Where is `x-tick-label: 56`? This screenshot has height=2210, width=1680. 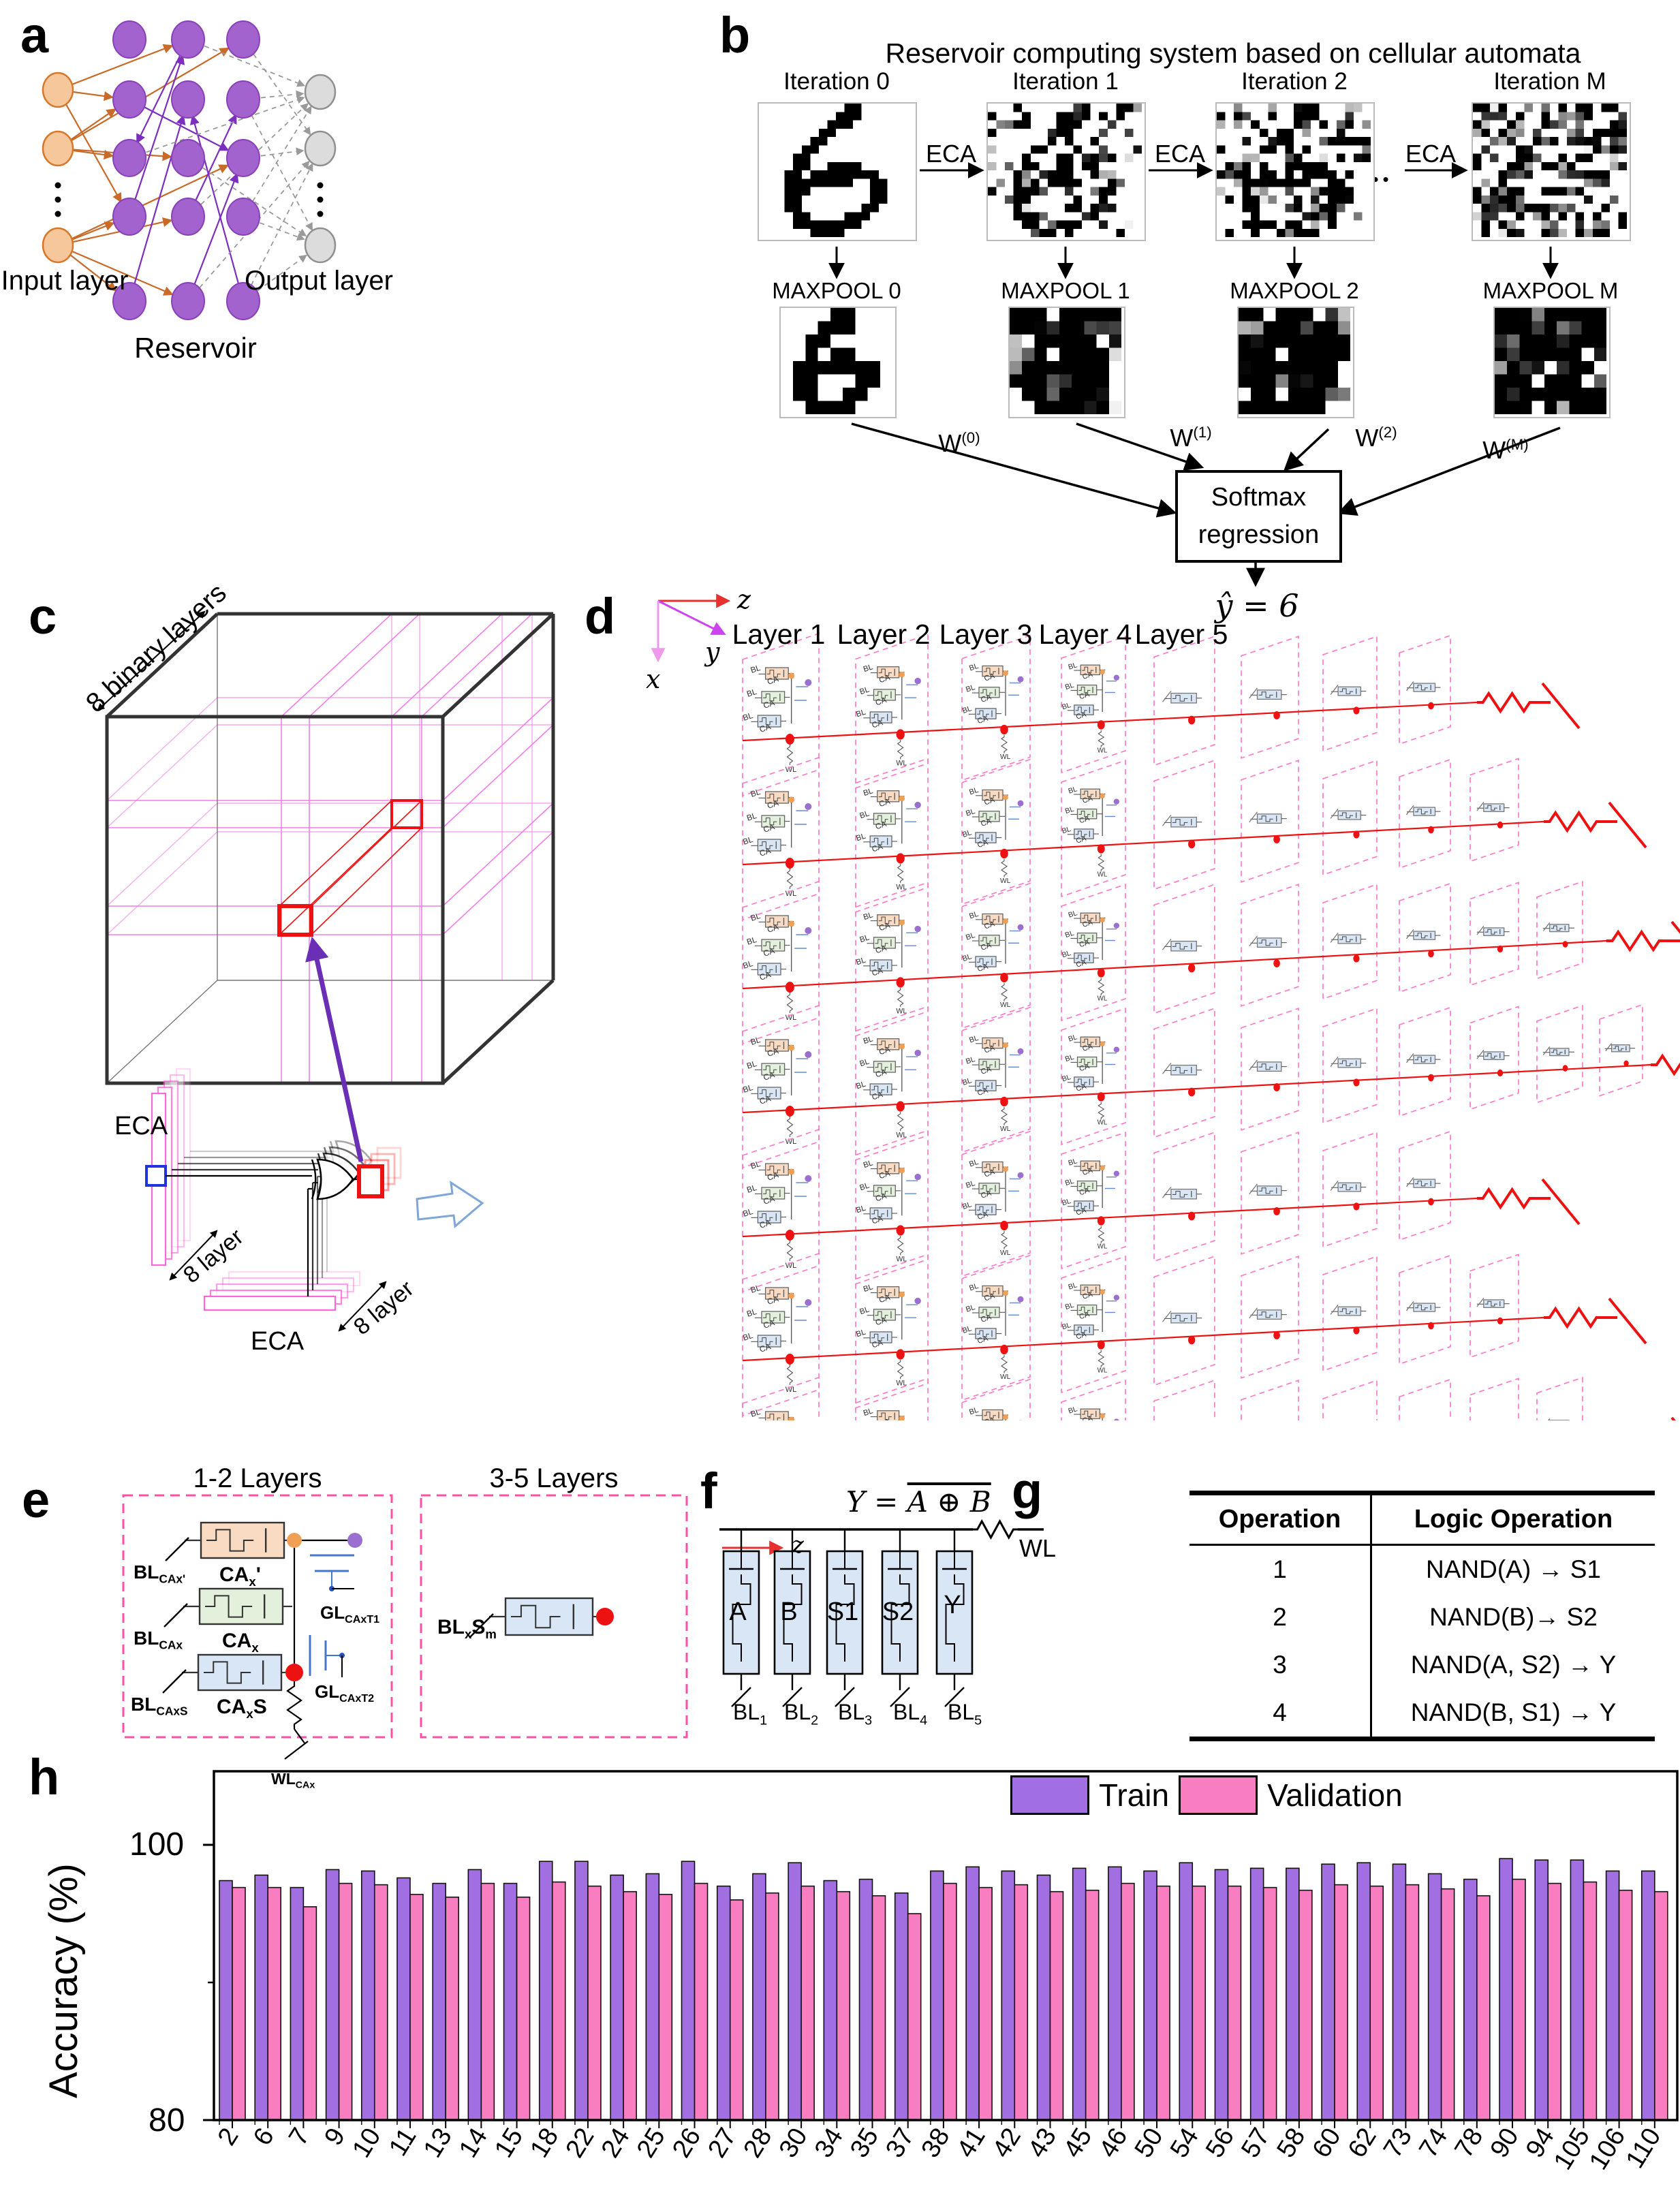
x-tick-label: 56 is located at coordinates (1220, 2143).